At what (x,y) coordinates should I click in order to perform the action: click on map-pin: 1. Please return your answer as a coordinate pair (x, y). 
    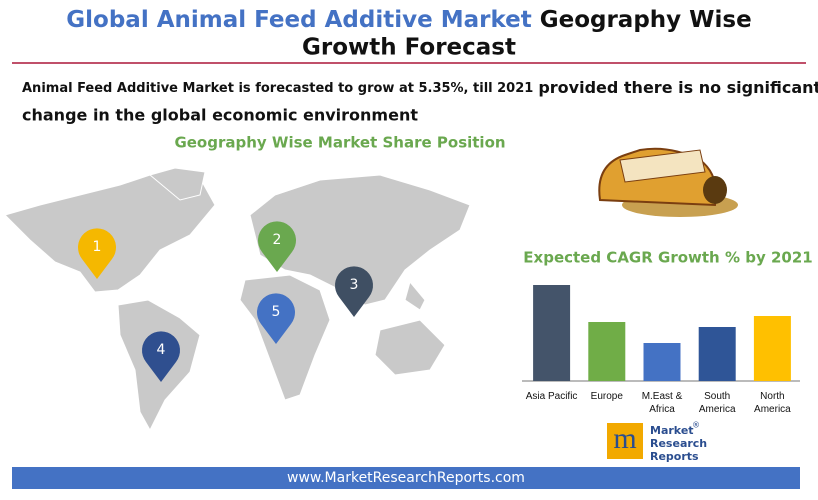
    Looking at the image, I should click on (97, 253).